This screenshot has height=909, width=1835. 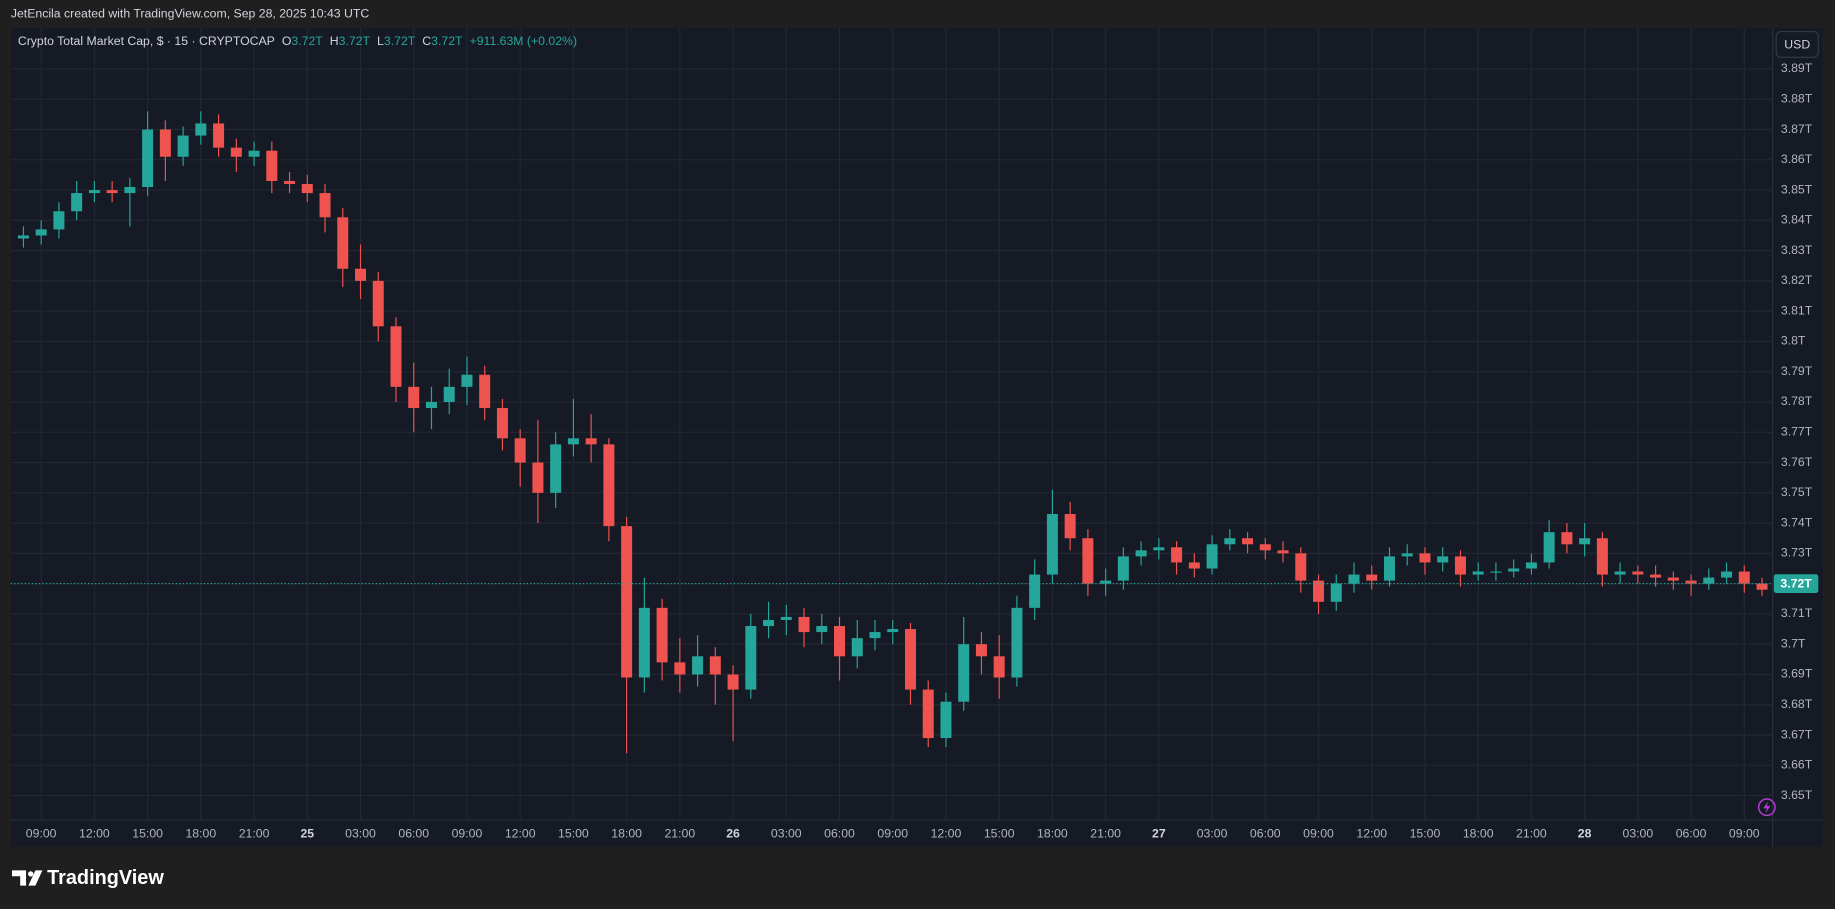 What do you see at coordinates (1793, 643) in the screenshot?
I see `y-tick-label: 3.7T` at bounding box center [1793, 643].